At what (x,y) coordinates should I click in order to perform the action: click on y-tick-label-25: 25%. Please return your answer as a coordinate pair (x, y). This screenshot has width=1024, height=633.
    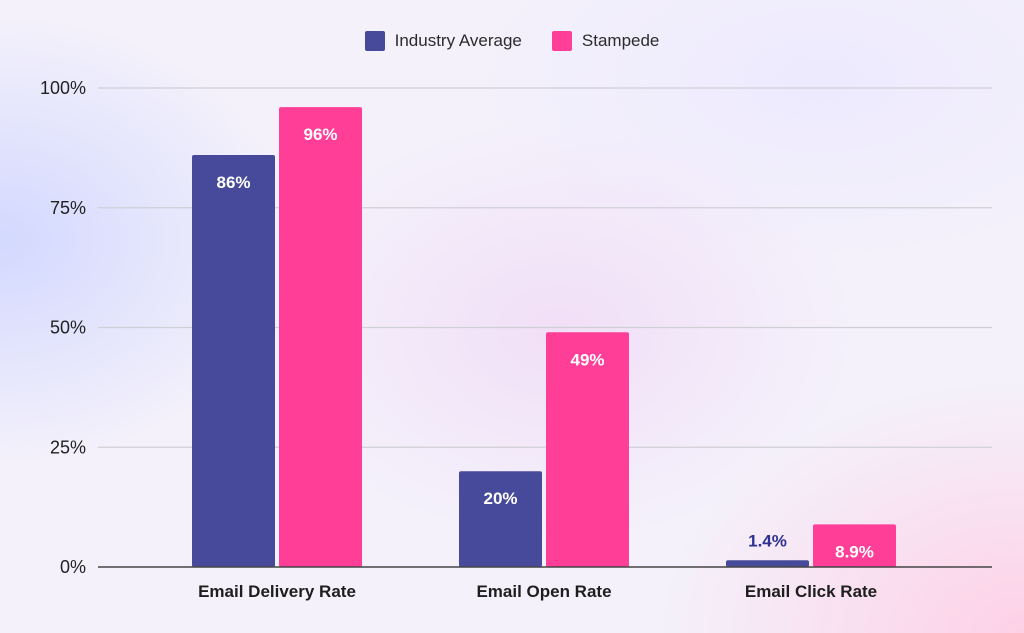
    Looking at the image, I should click on (68, 447).